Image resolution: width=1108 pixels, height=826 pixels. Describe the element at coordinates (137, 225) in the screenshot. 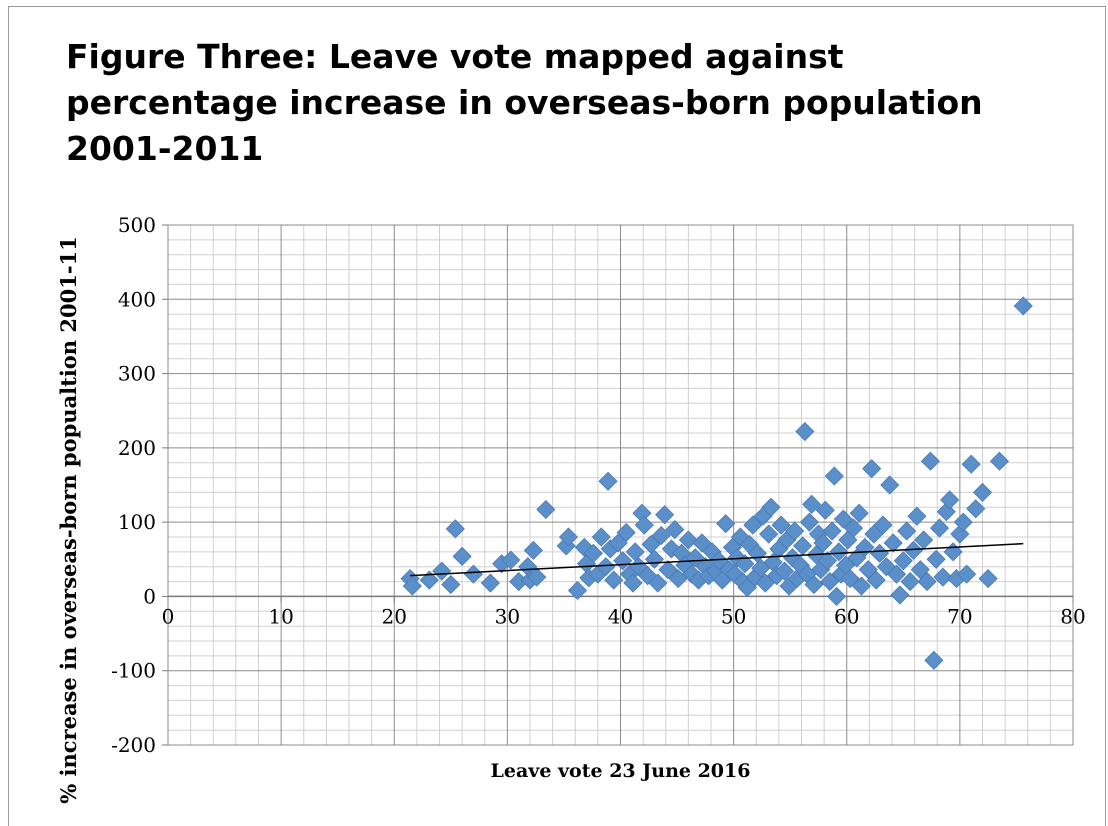

I see `y-tick-label: 500` at that location.